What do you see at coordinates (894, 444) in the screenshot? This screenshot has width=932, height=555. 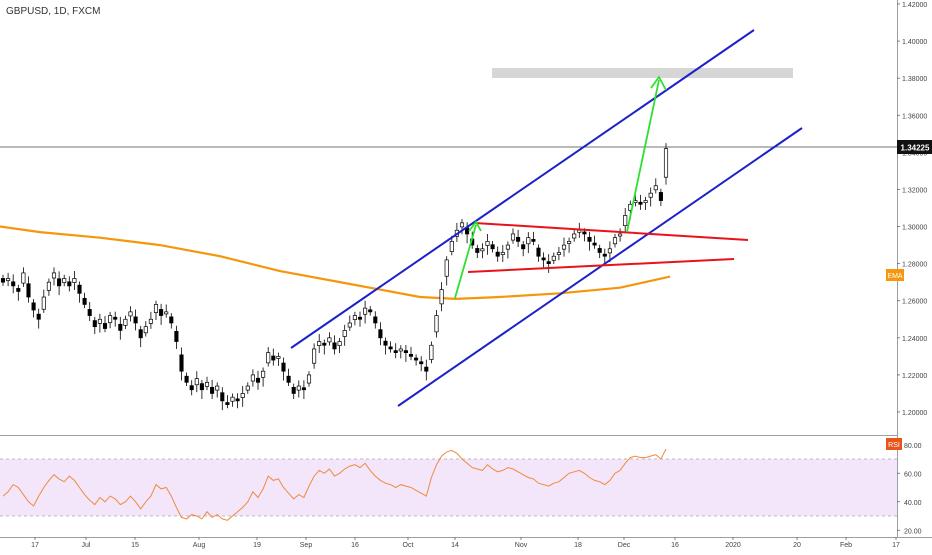 I see `rsi-badge` at bounding box center [894, 444].